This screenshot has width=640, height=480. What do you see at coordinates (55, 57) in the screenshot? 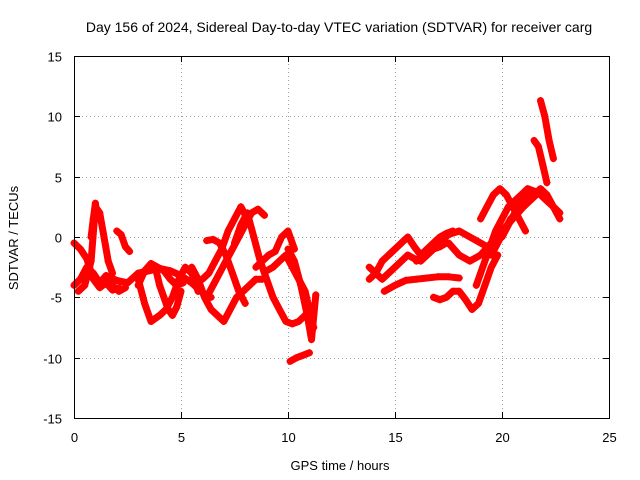
I see `y-tick-label: 15` at bounding box center [55, 57].